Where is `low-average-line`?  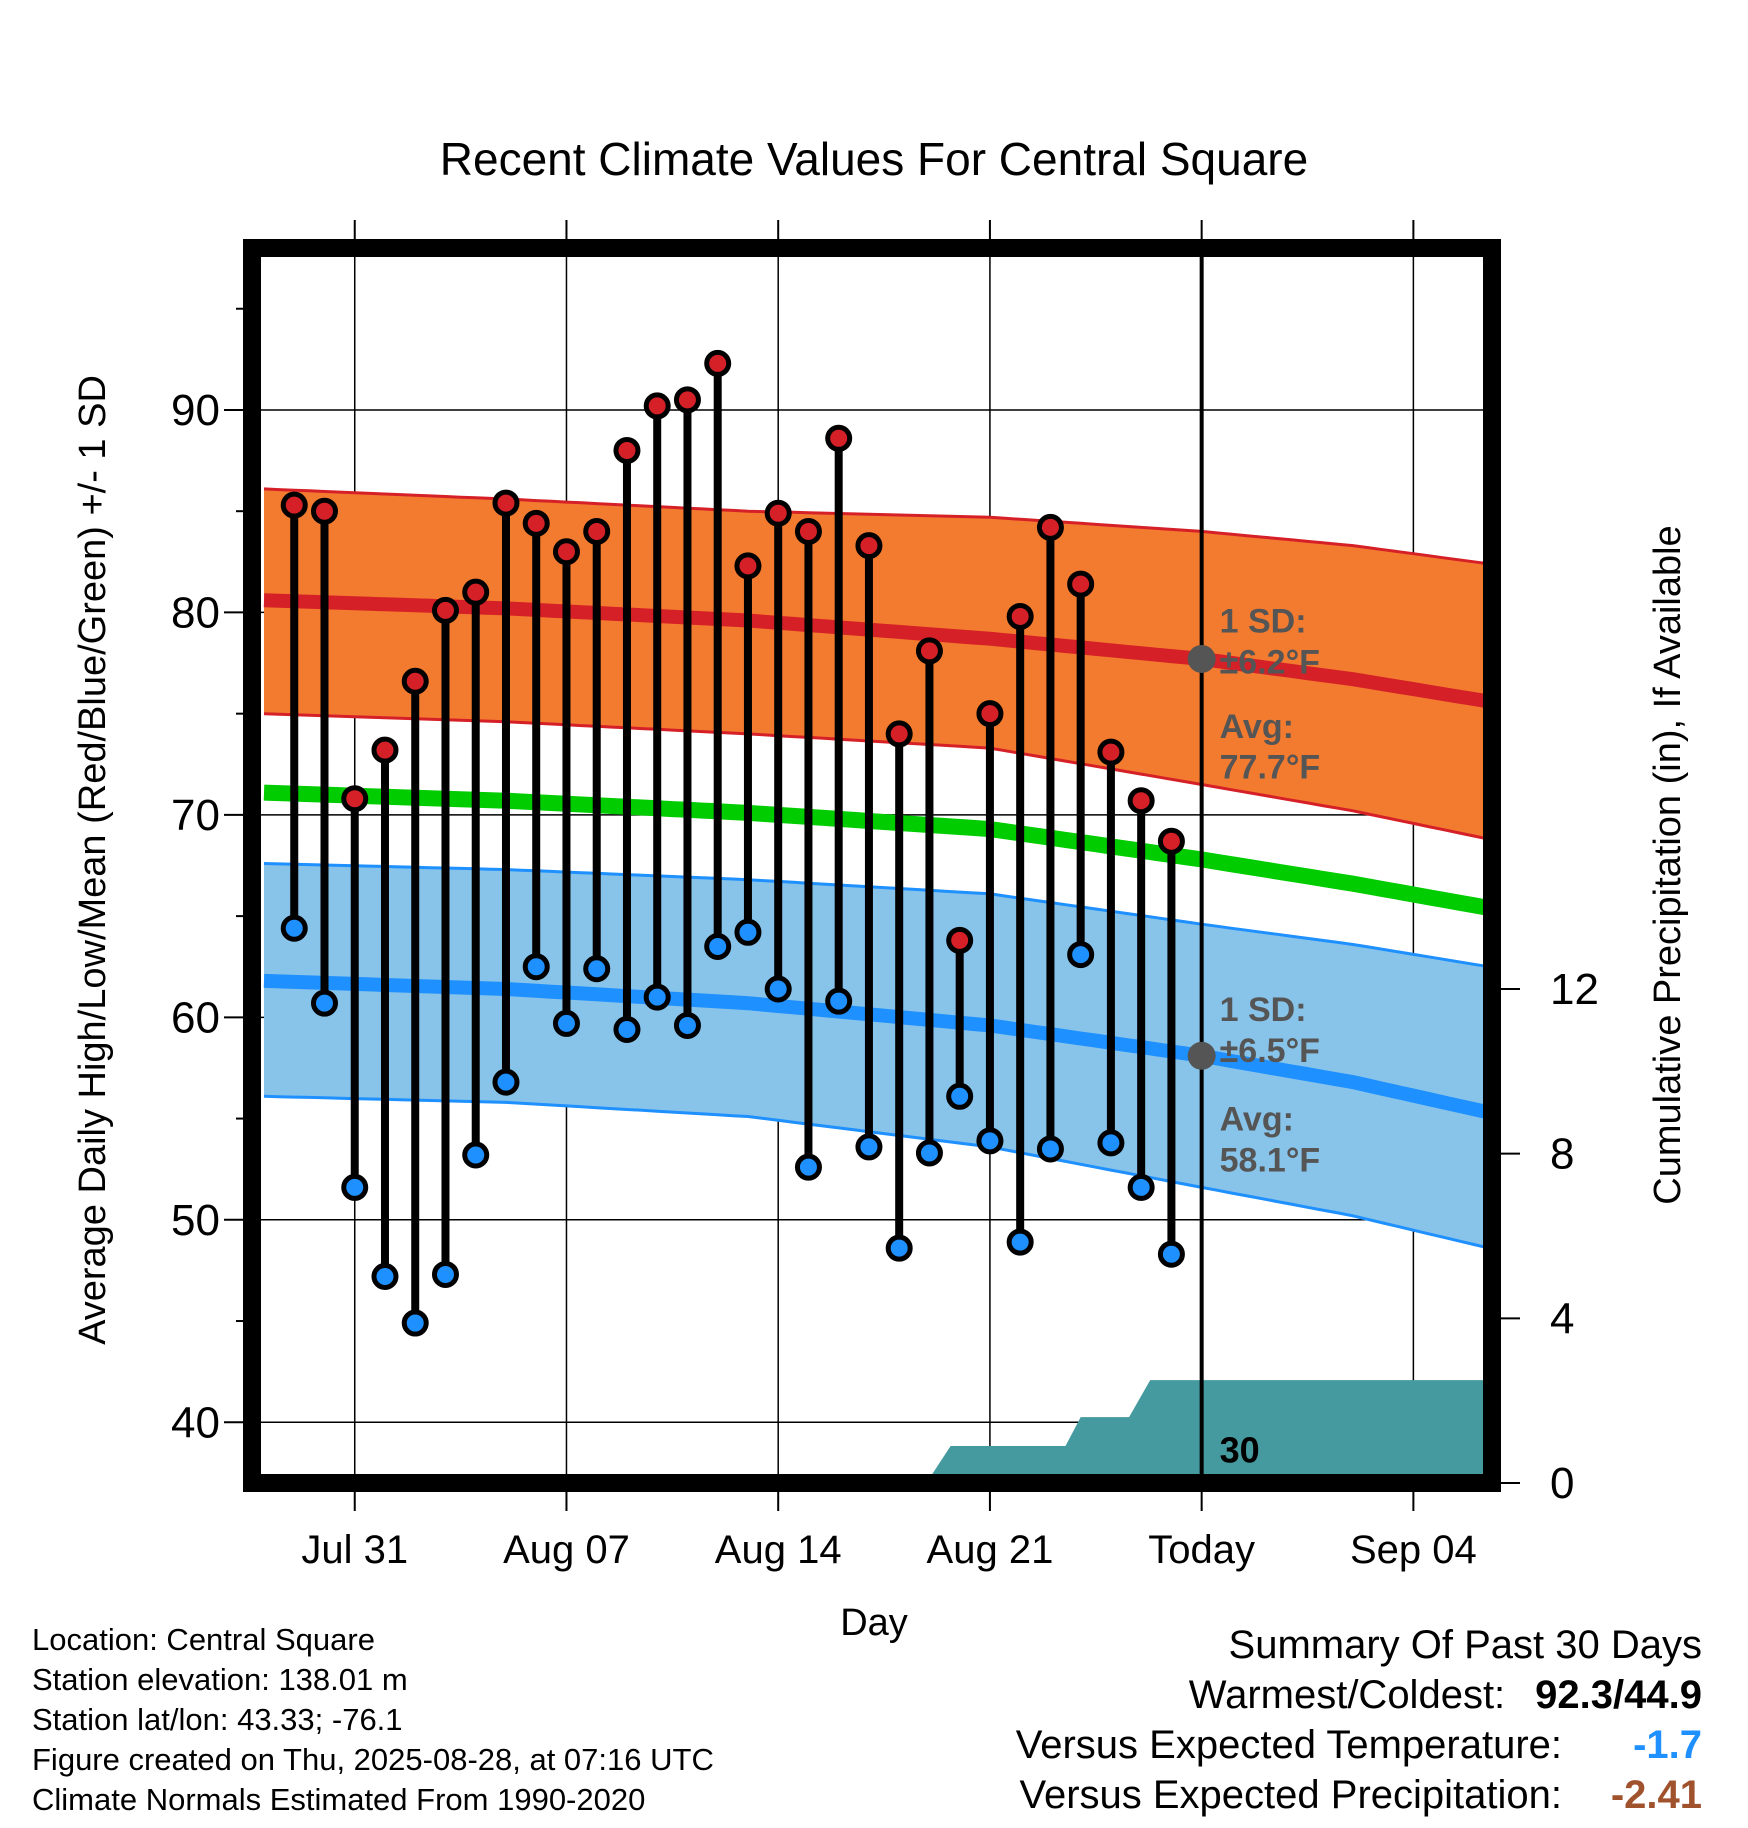 low-average-line is located at coordinates (877, 1046).